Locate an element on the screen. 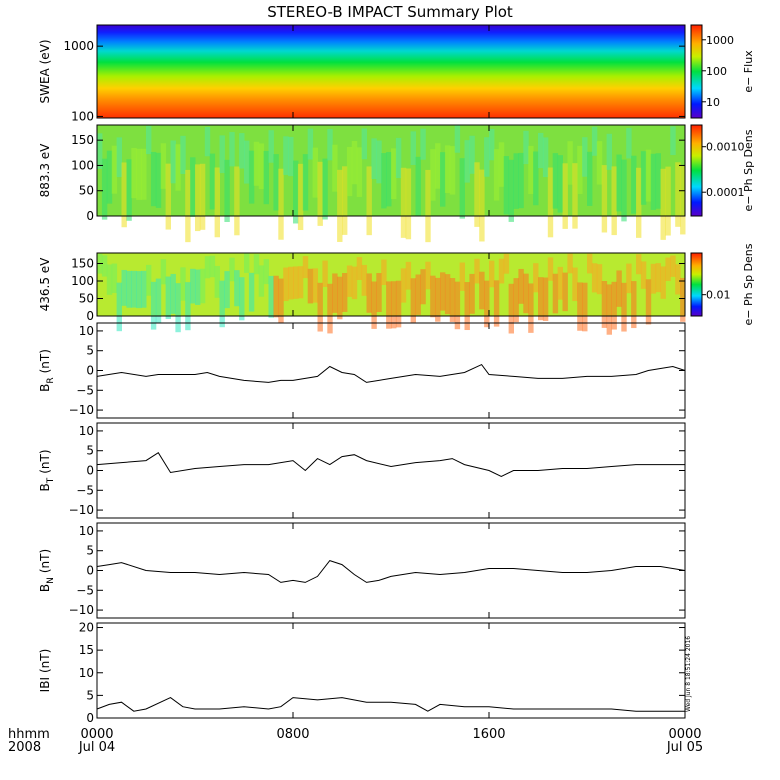 The height and width of the screenshot is (780, 780). y-tick-label: 5 is located at coordinates (90, 551).